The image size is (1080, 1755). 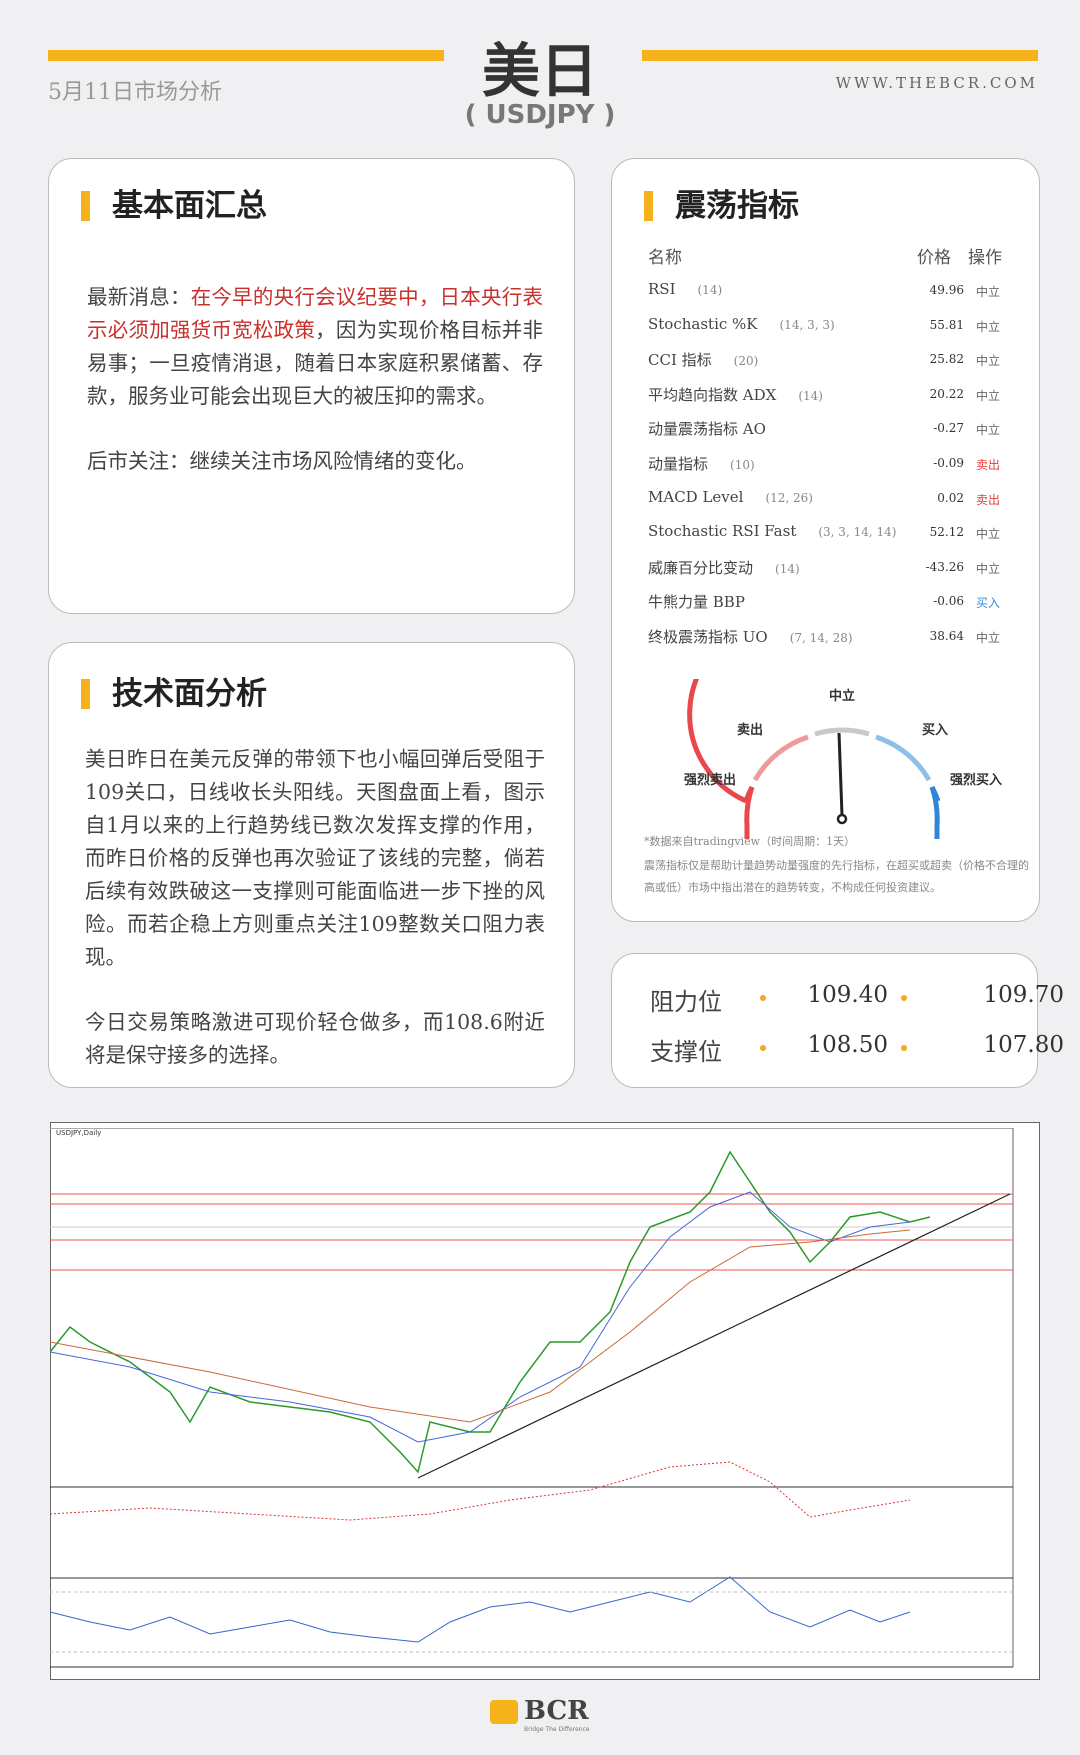 I want to click on gauge-strong-buy-tail, so click(x=934, y=812).